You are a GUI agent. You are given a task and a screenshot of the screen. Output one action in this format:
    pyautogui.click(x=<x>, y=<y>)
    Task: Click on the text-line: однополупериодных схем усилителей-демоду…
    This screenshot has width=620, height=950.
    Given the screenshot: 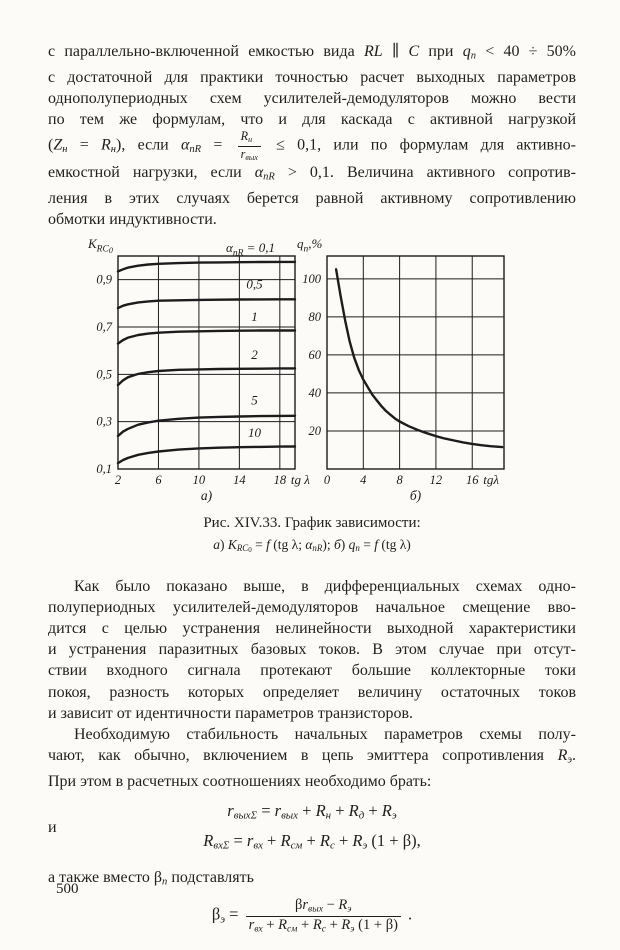 What is the action you would take?
    pyautogui.click(x=312, y=99)
    